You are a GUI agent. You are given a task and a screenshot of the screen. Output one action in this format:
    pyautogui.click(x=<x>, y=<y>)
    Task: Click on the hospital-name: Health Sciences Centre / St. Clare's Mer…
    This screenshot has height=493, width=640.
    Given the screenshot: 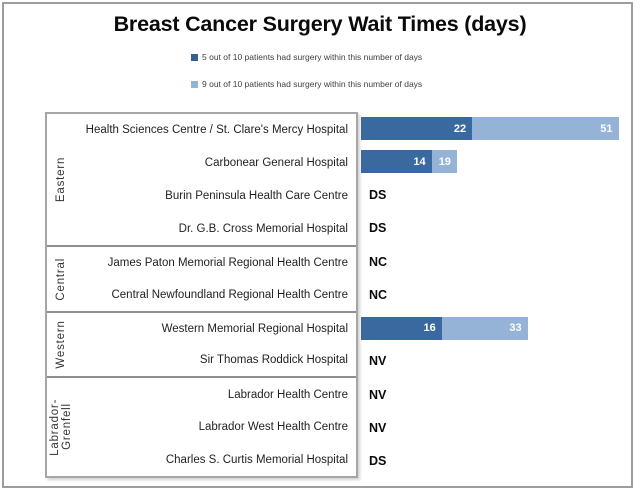 What is the action you would take?
    pyautogui.click(x=216, y=130)
    